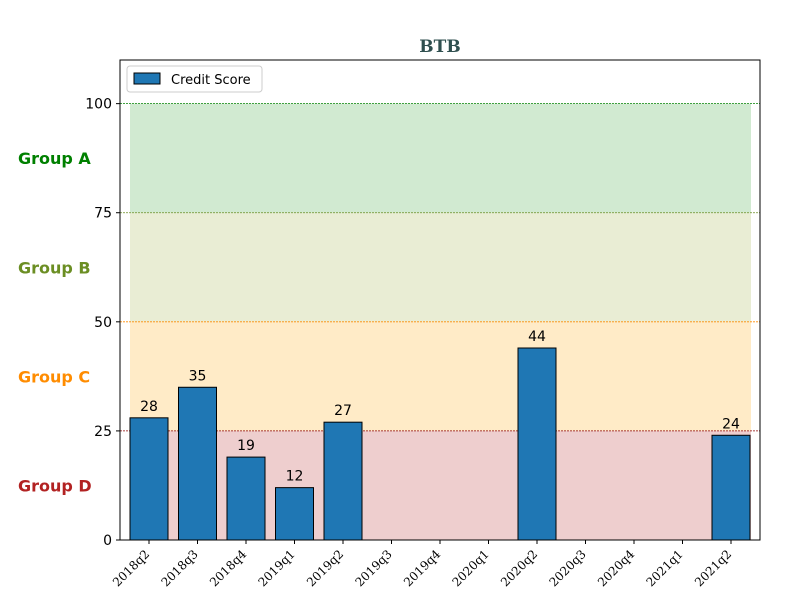 Image resolution: width=800 pixels, height=600 pixels. What do you see at coordinates (54, 267) in the screenshot?
I see `group-label-2: Group B` at bounding box center [54, 267].